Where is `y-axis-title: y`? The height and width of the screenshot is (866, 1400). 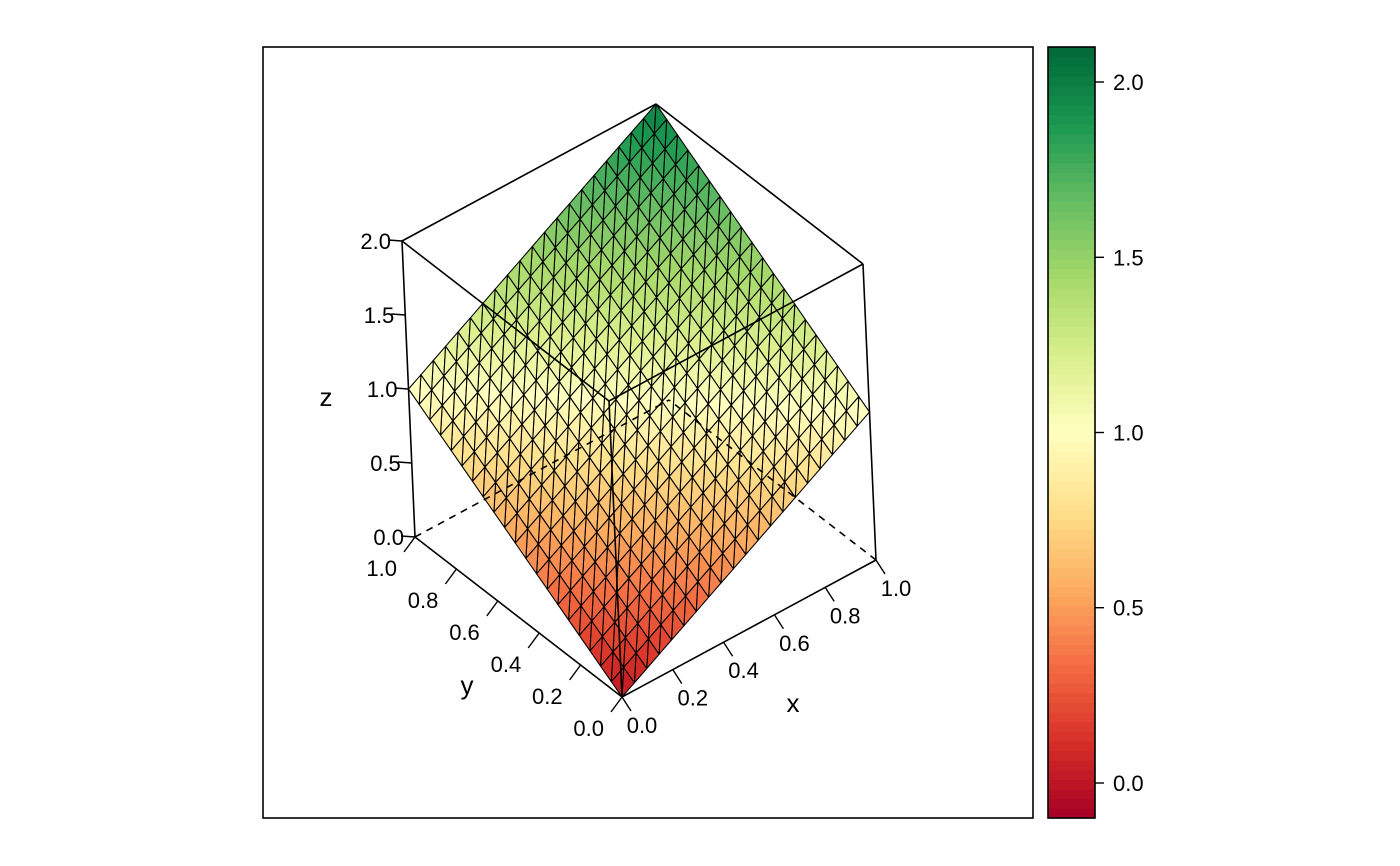 y-axis-title: y is located at coordinates (467, 685).